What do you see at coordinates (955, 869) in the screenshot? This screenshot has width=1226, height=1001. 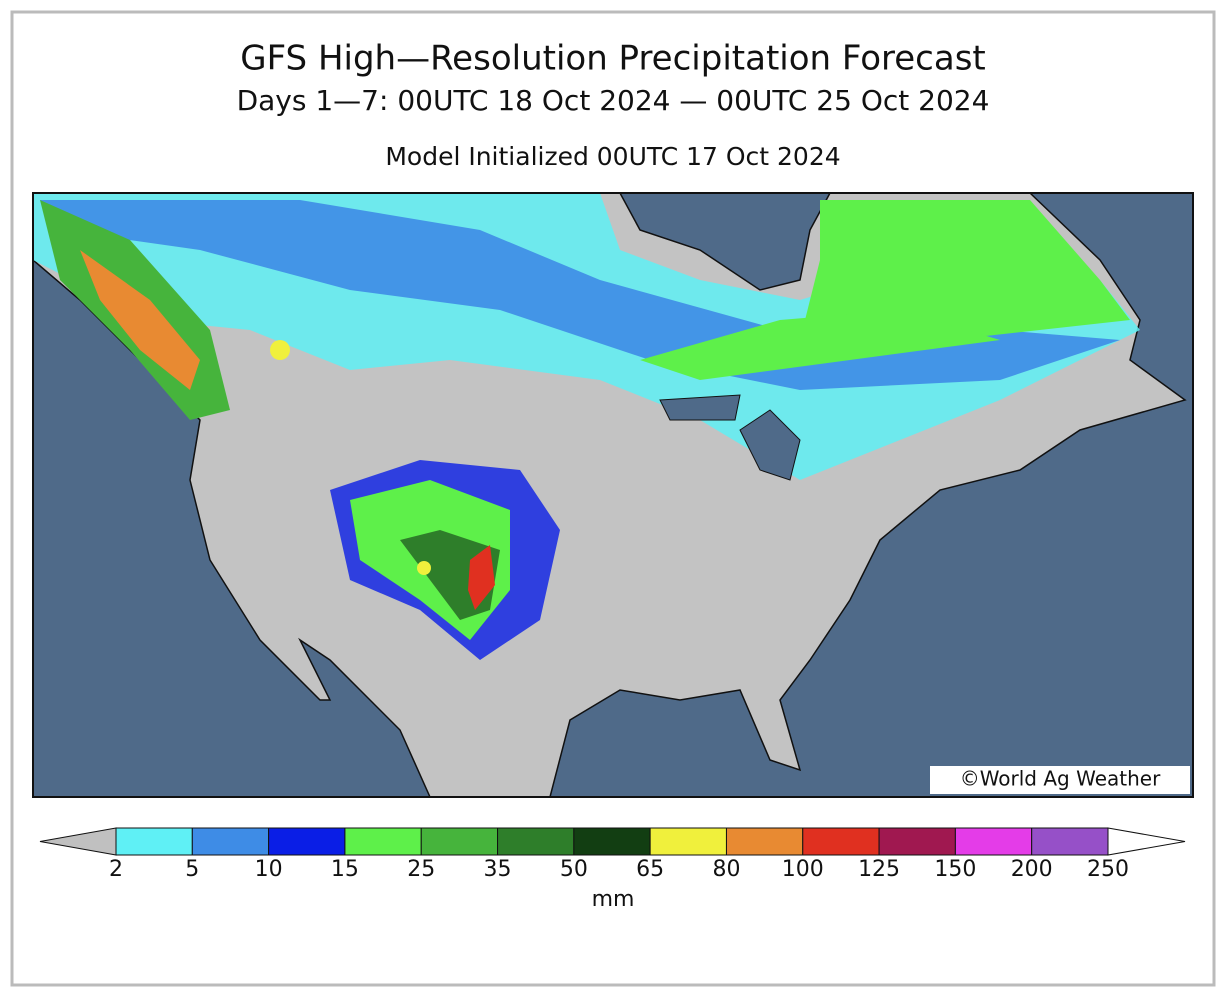 I see `colorbar-label: 150` at bounding box center [955, 869].